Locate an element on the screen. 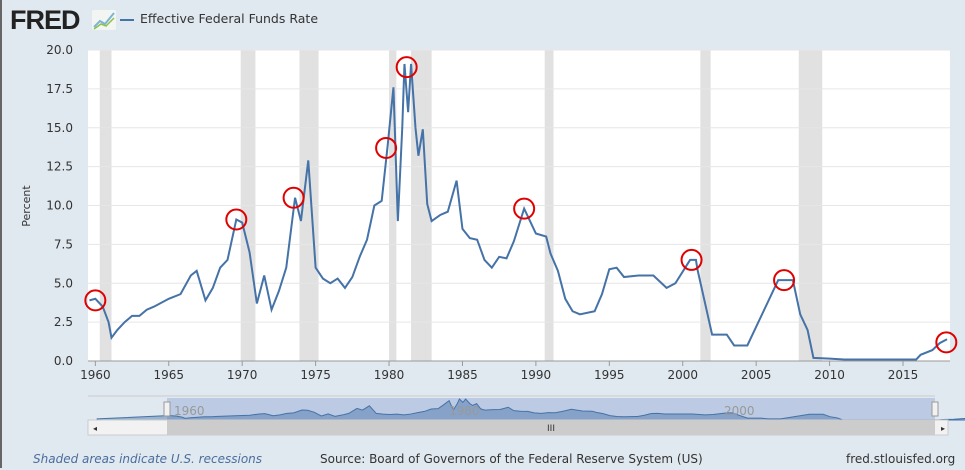  x-tick-label: 2015 is located at coordinates (903, 375).